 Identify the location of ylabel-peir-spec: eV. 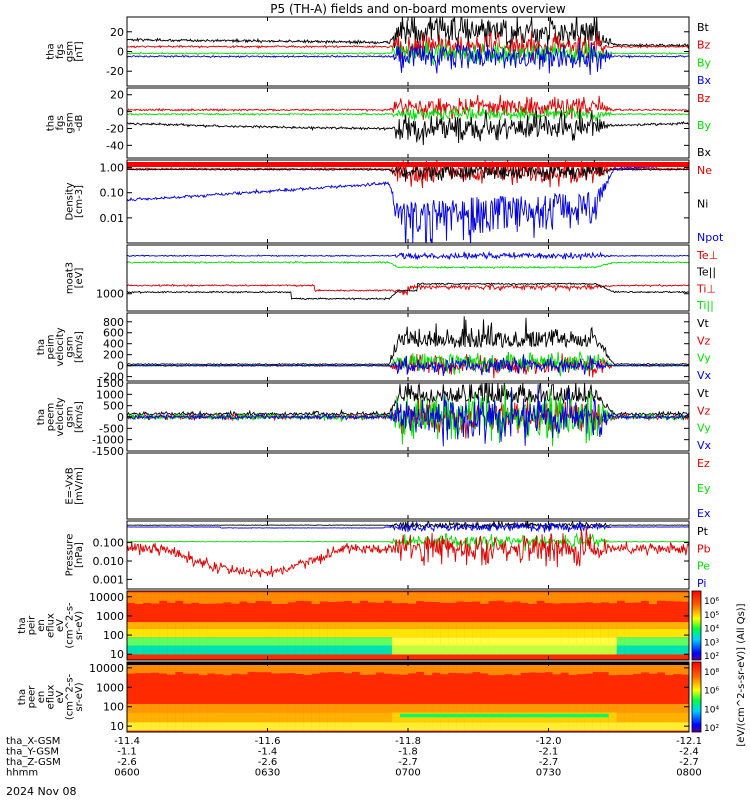
(60, 625).